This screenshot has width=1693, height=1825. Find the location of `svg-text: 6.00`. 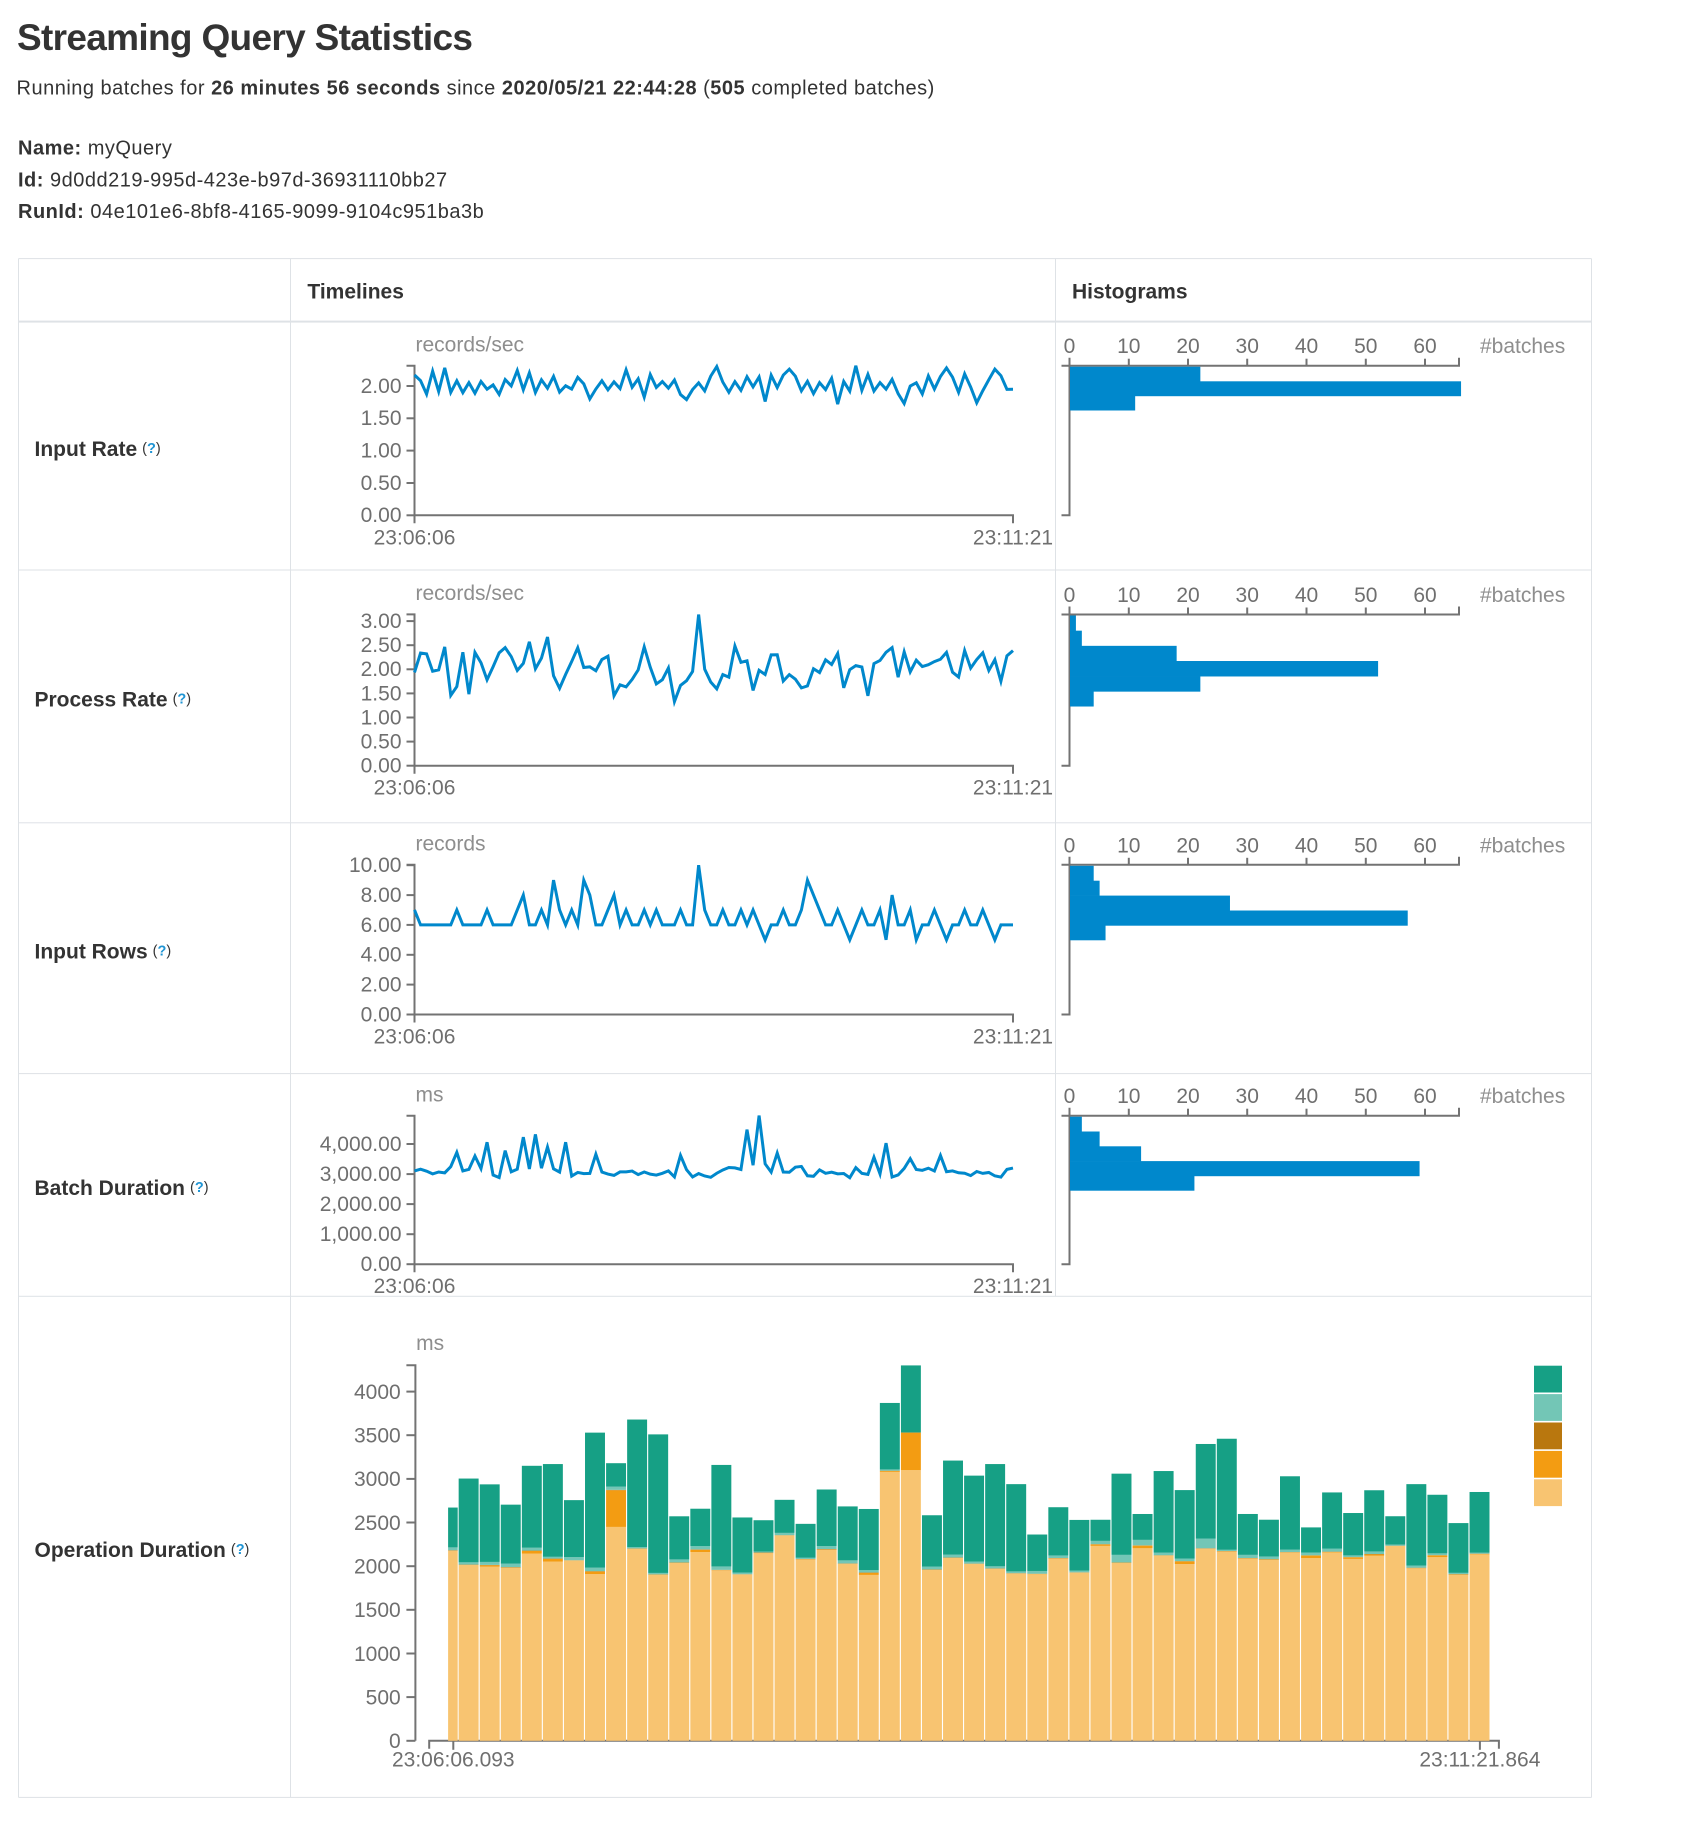

svg-text: 6.00 is located at coordinates (381, 925).